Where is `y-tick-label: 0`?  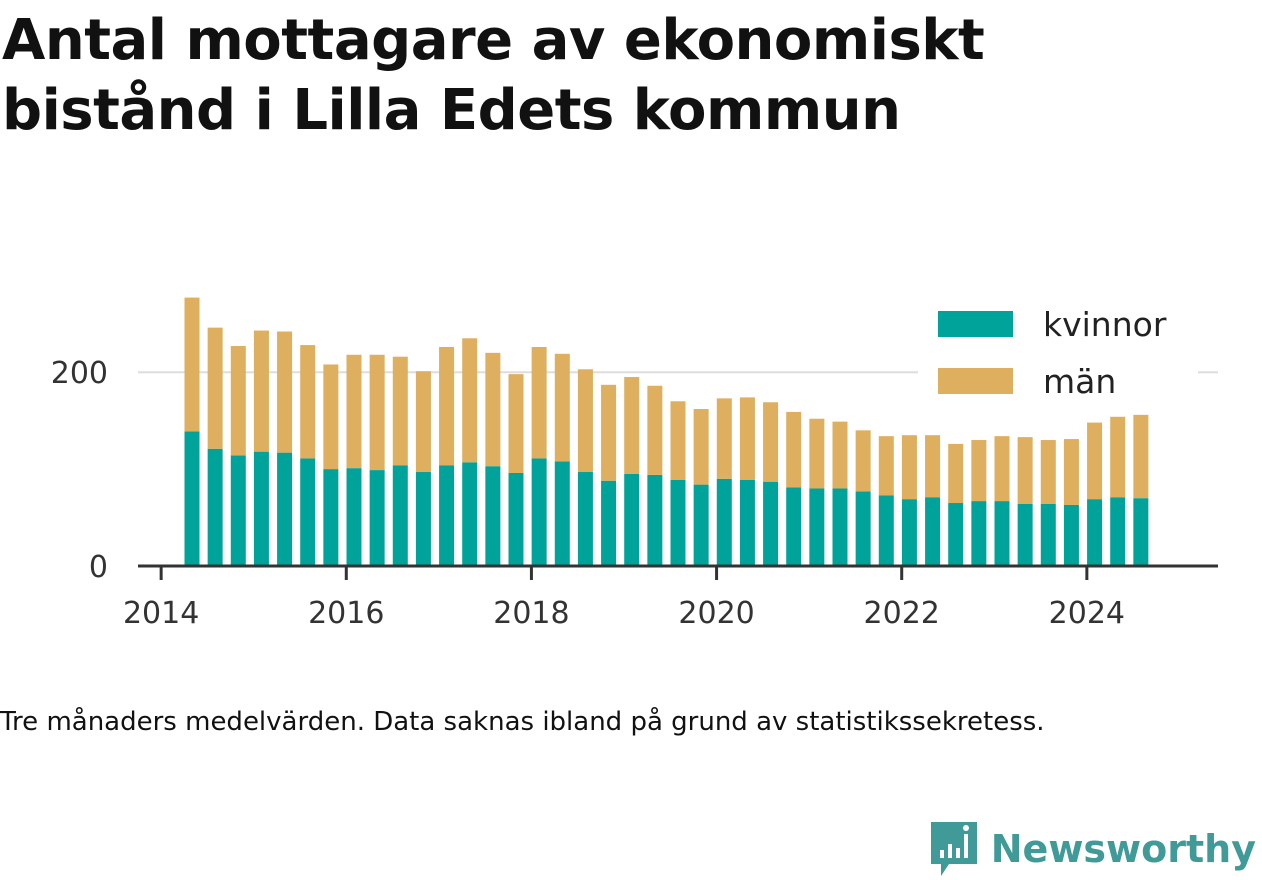 y-tick-label: 0 is located at coordinates (98, 567).